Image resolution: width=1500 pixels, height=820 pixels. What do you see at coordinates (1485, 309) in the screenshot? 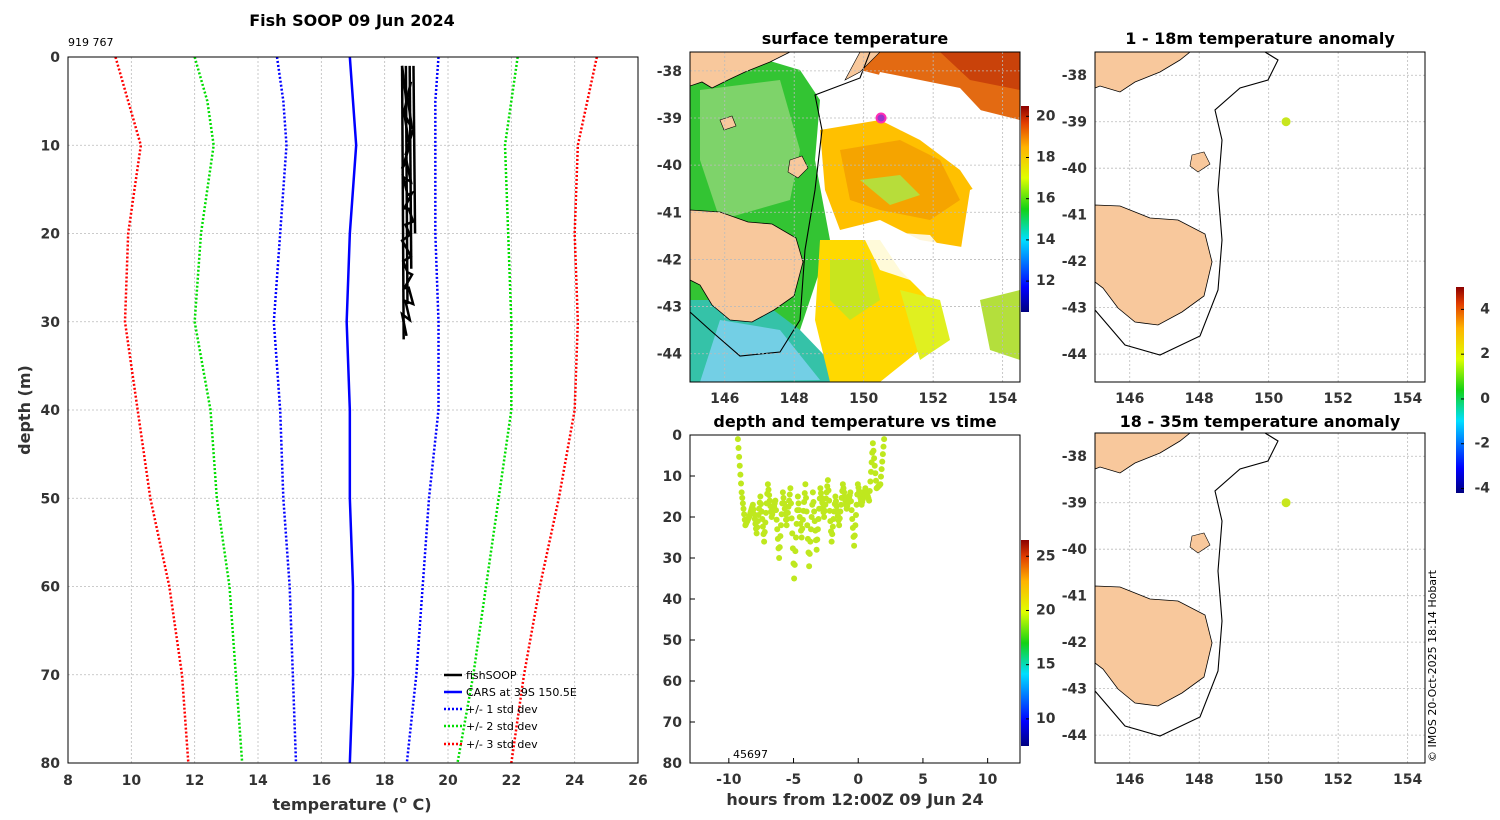
I see `anom-colorbar-label: 4` at bounding box center [1485, 309].